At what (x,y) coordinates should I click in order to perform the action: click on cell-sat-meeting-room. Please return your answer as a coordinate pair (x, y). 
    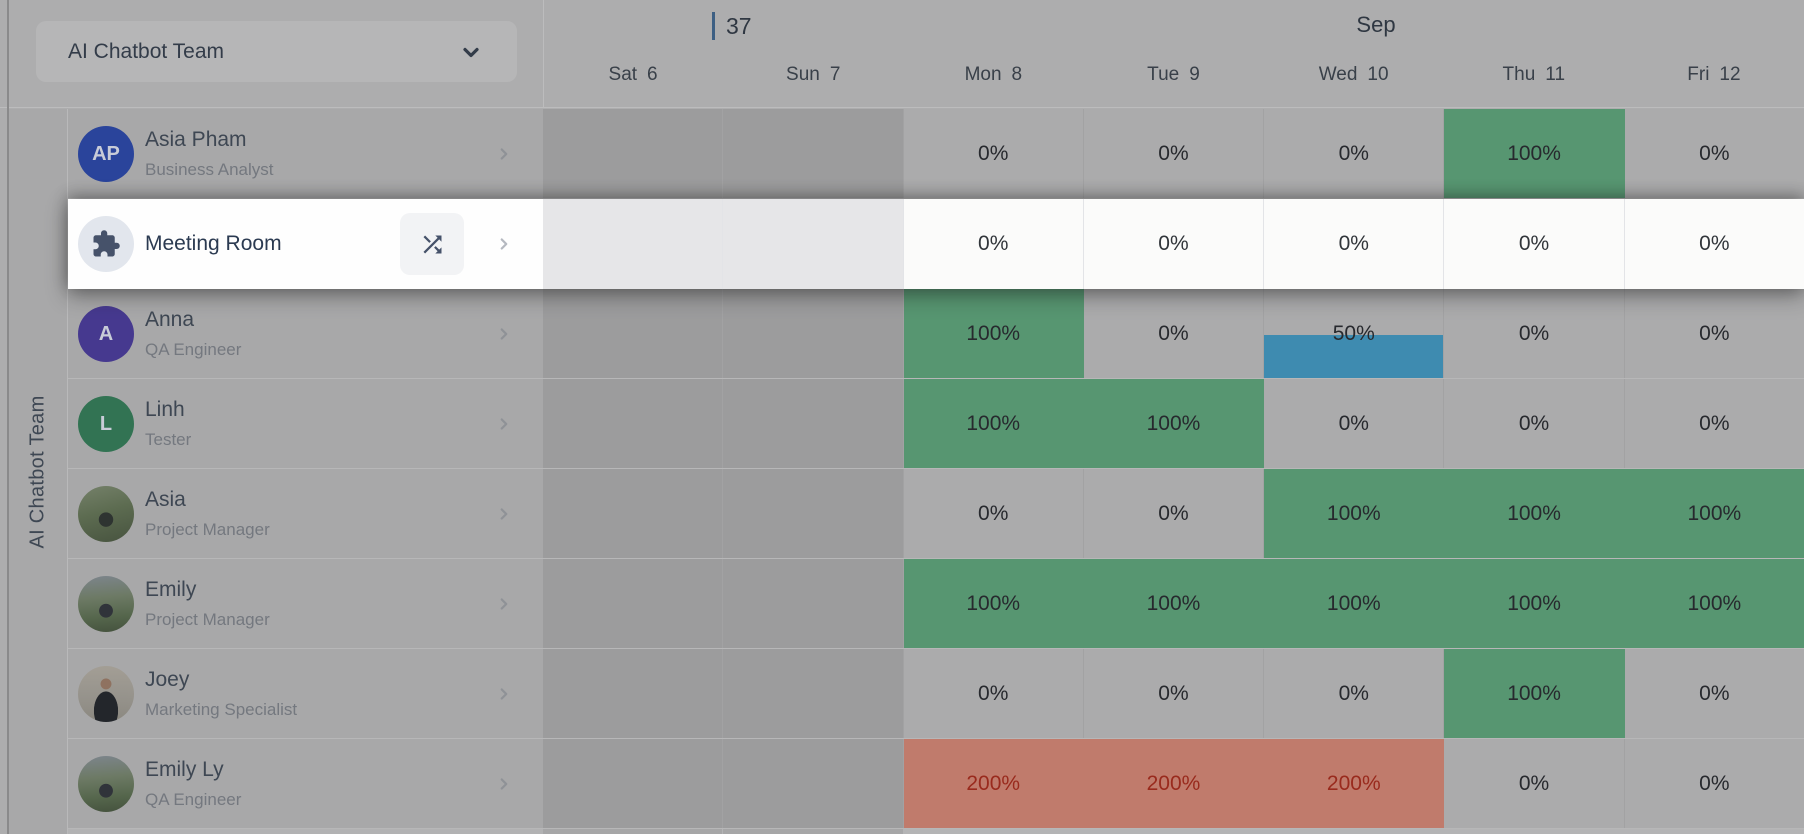
    Looking at the image, I should click on (633, 244).